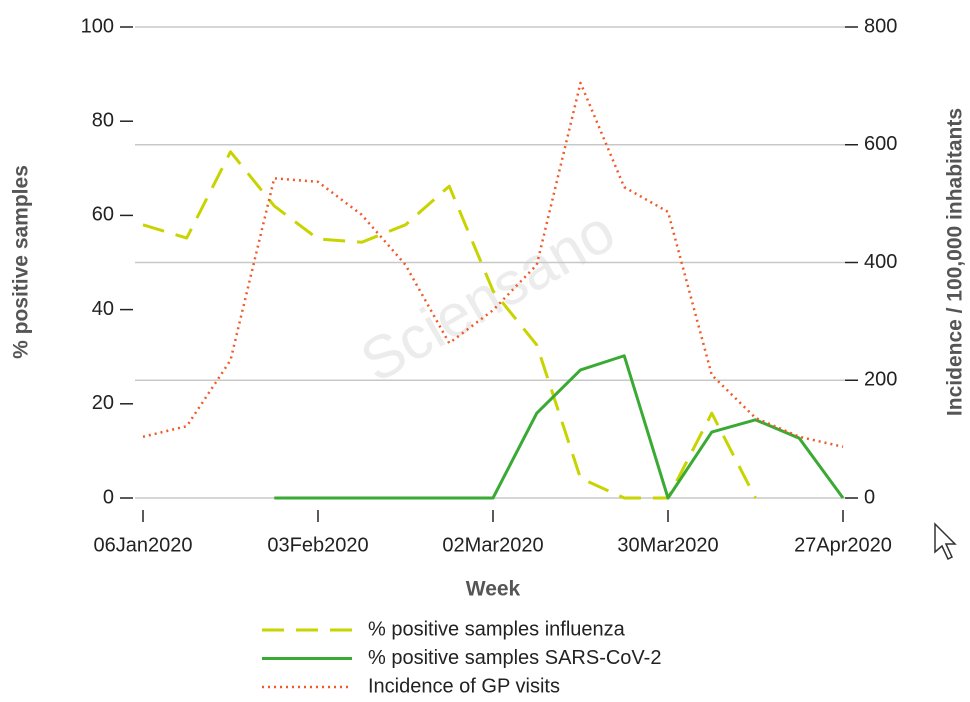 This screenshot has height=702, width=970. I want to click on legend-label: % positive samples SARS-CoV-2, so click(514, 658).